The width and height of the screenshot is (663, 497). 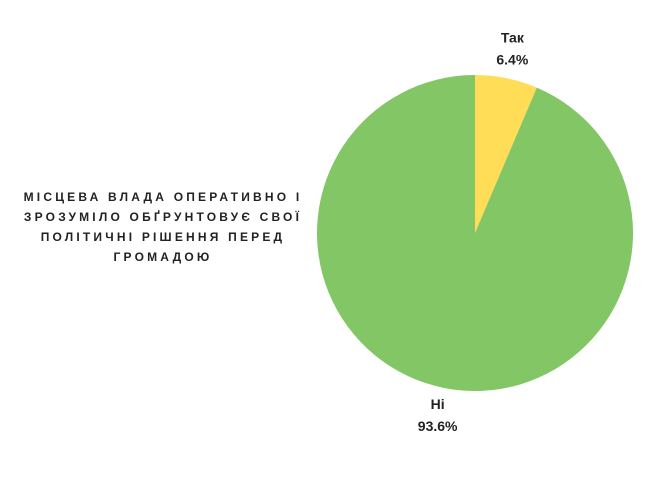 I want to click on slice-label: Так, so click(x=513, y=37).